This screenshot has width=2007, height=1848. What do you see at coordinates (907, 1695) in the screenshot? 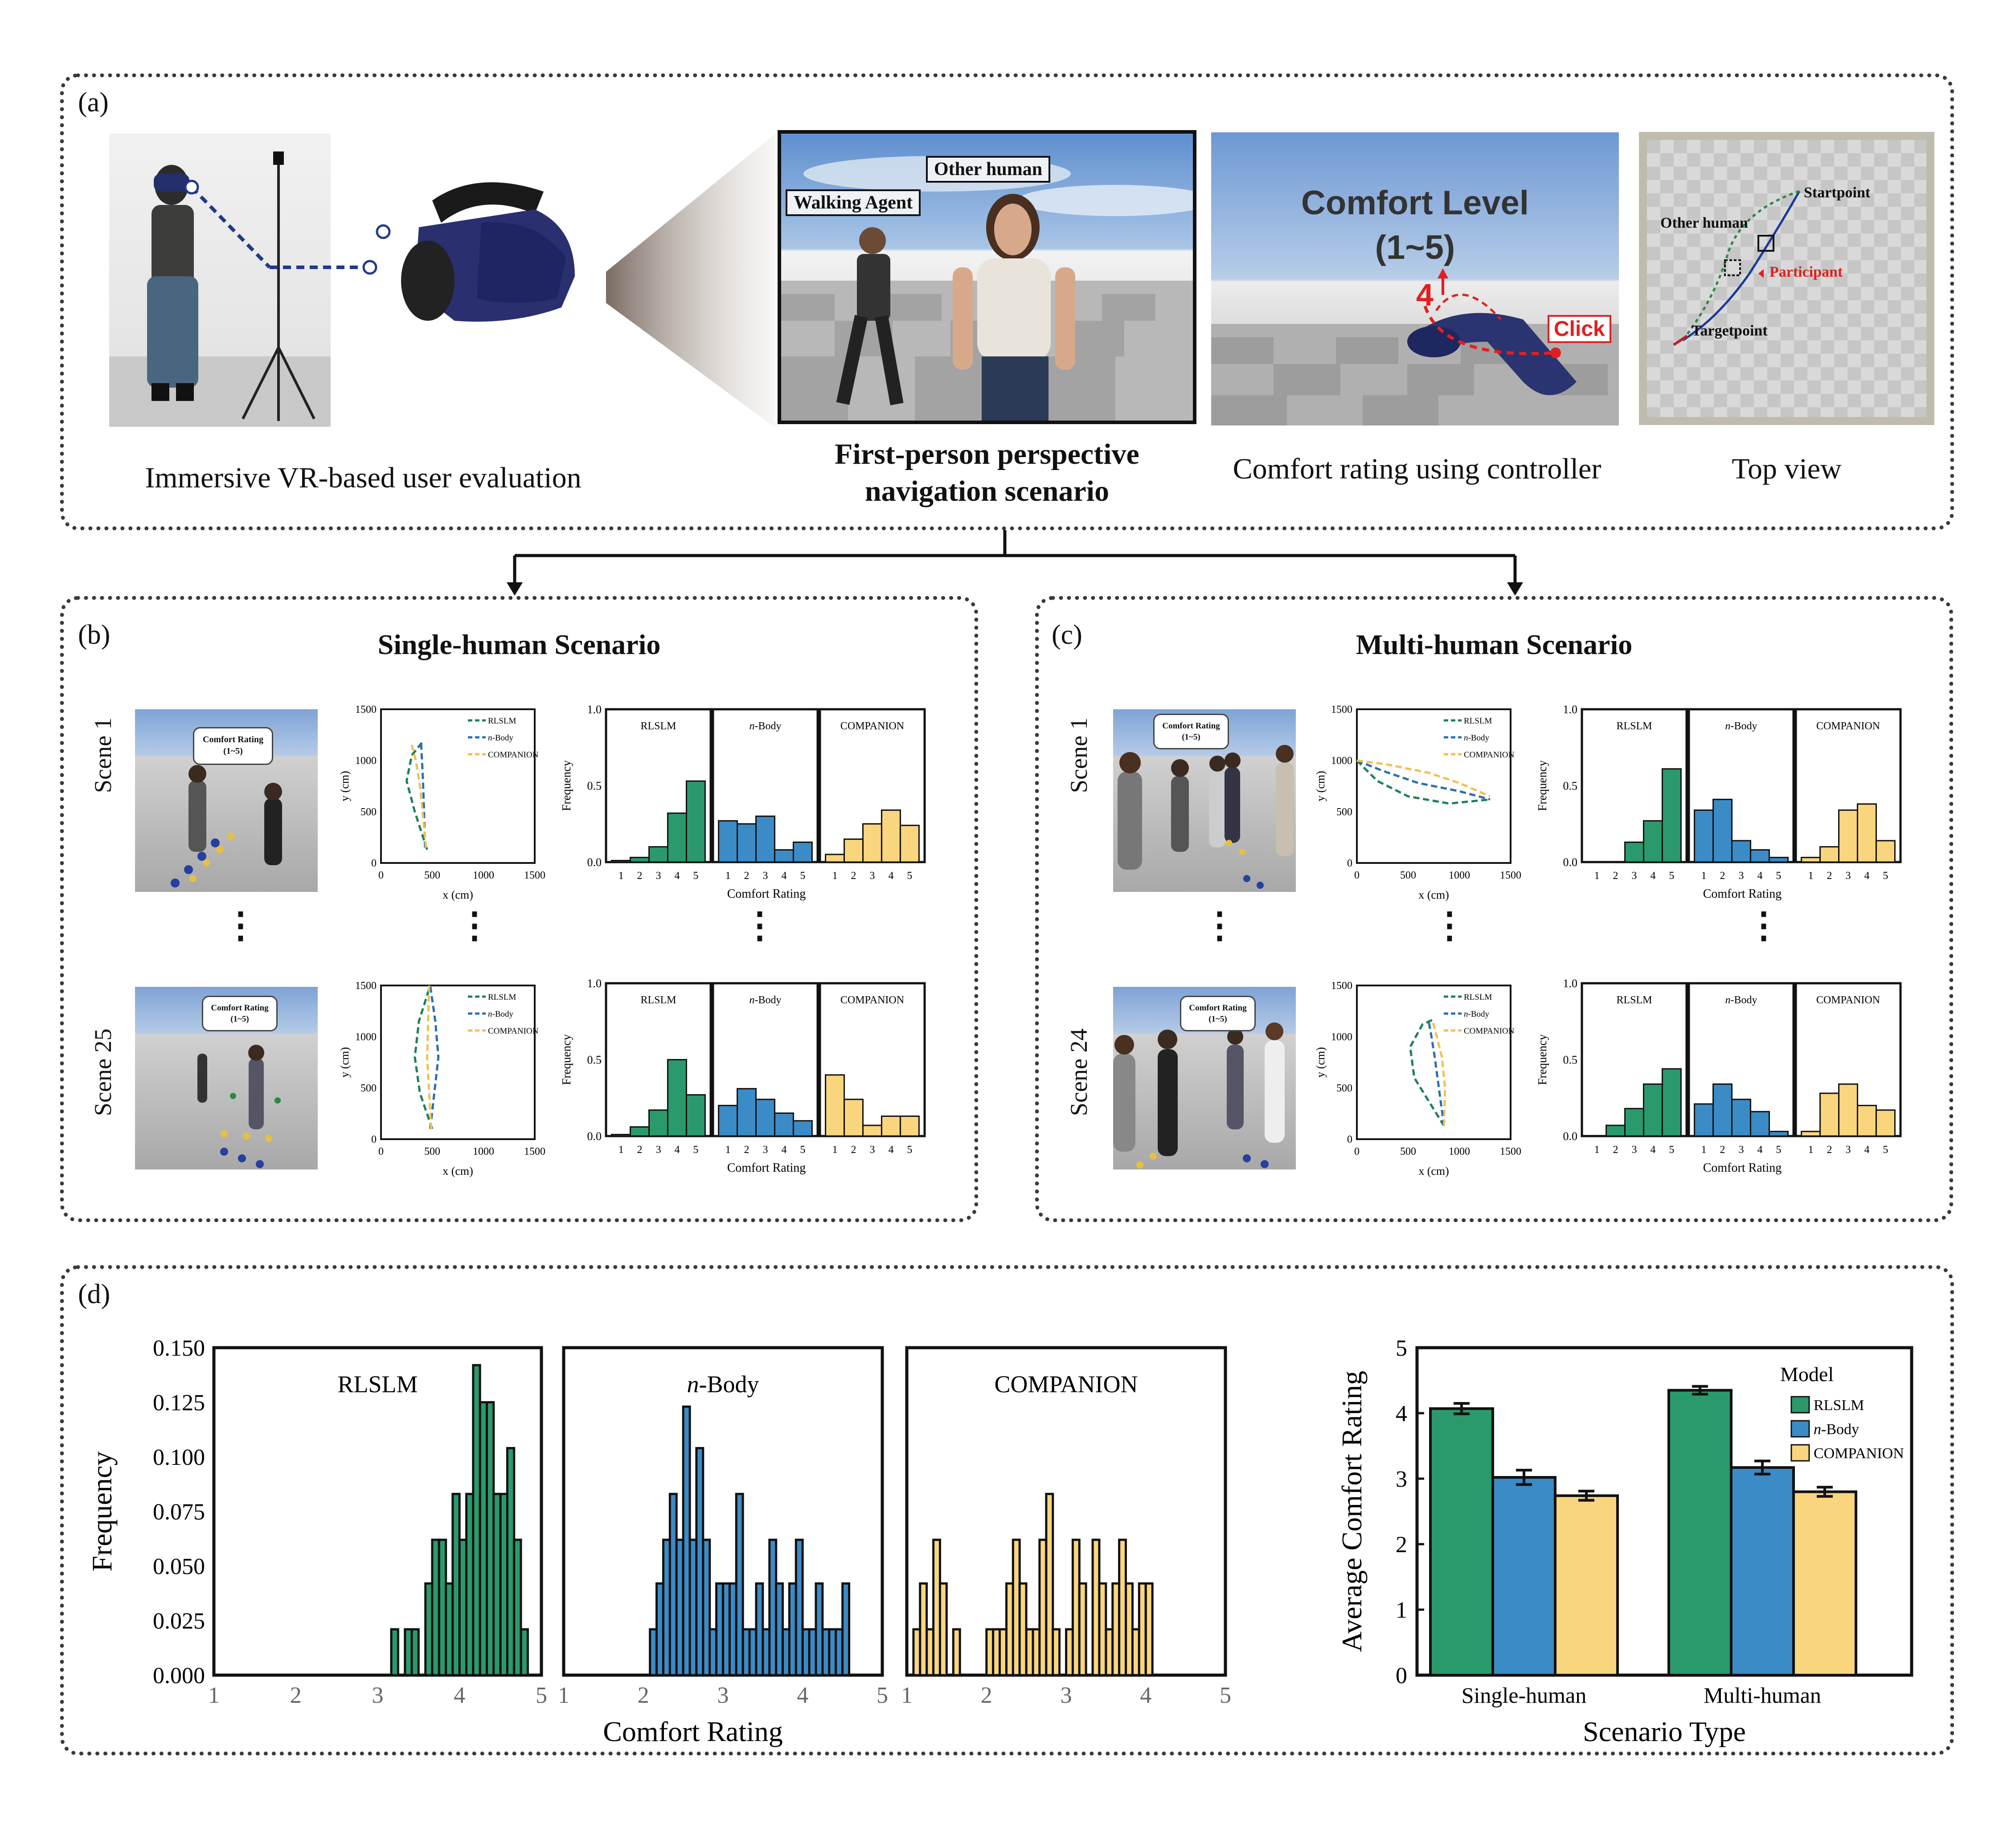
I see `d-hist-x-tick: 1` at bounding box center [907, 1695].